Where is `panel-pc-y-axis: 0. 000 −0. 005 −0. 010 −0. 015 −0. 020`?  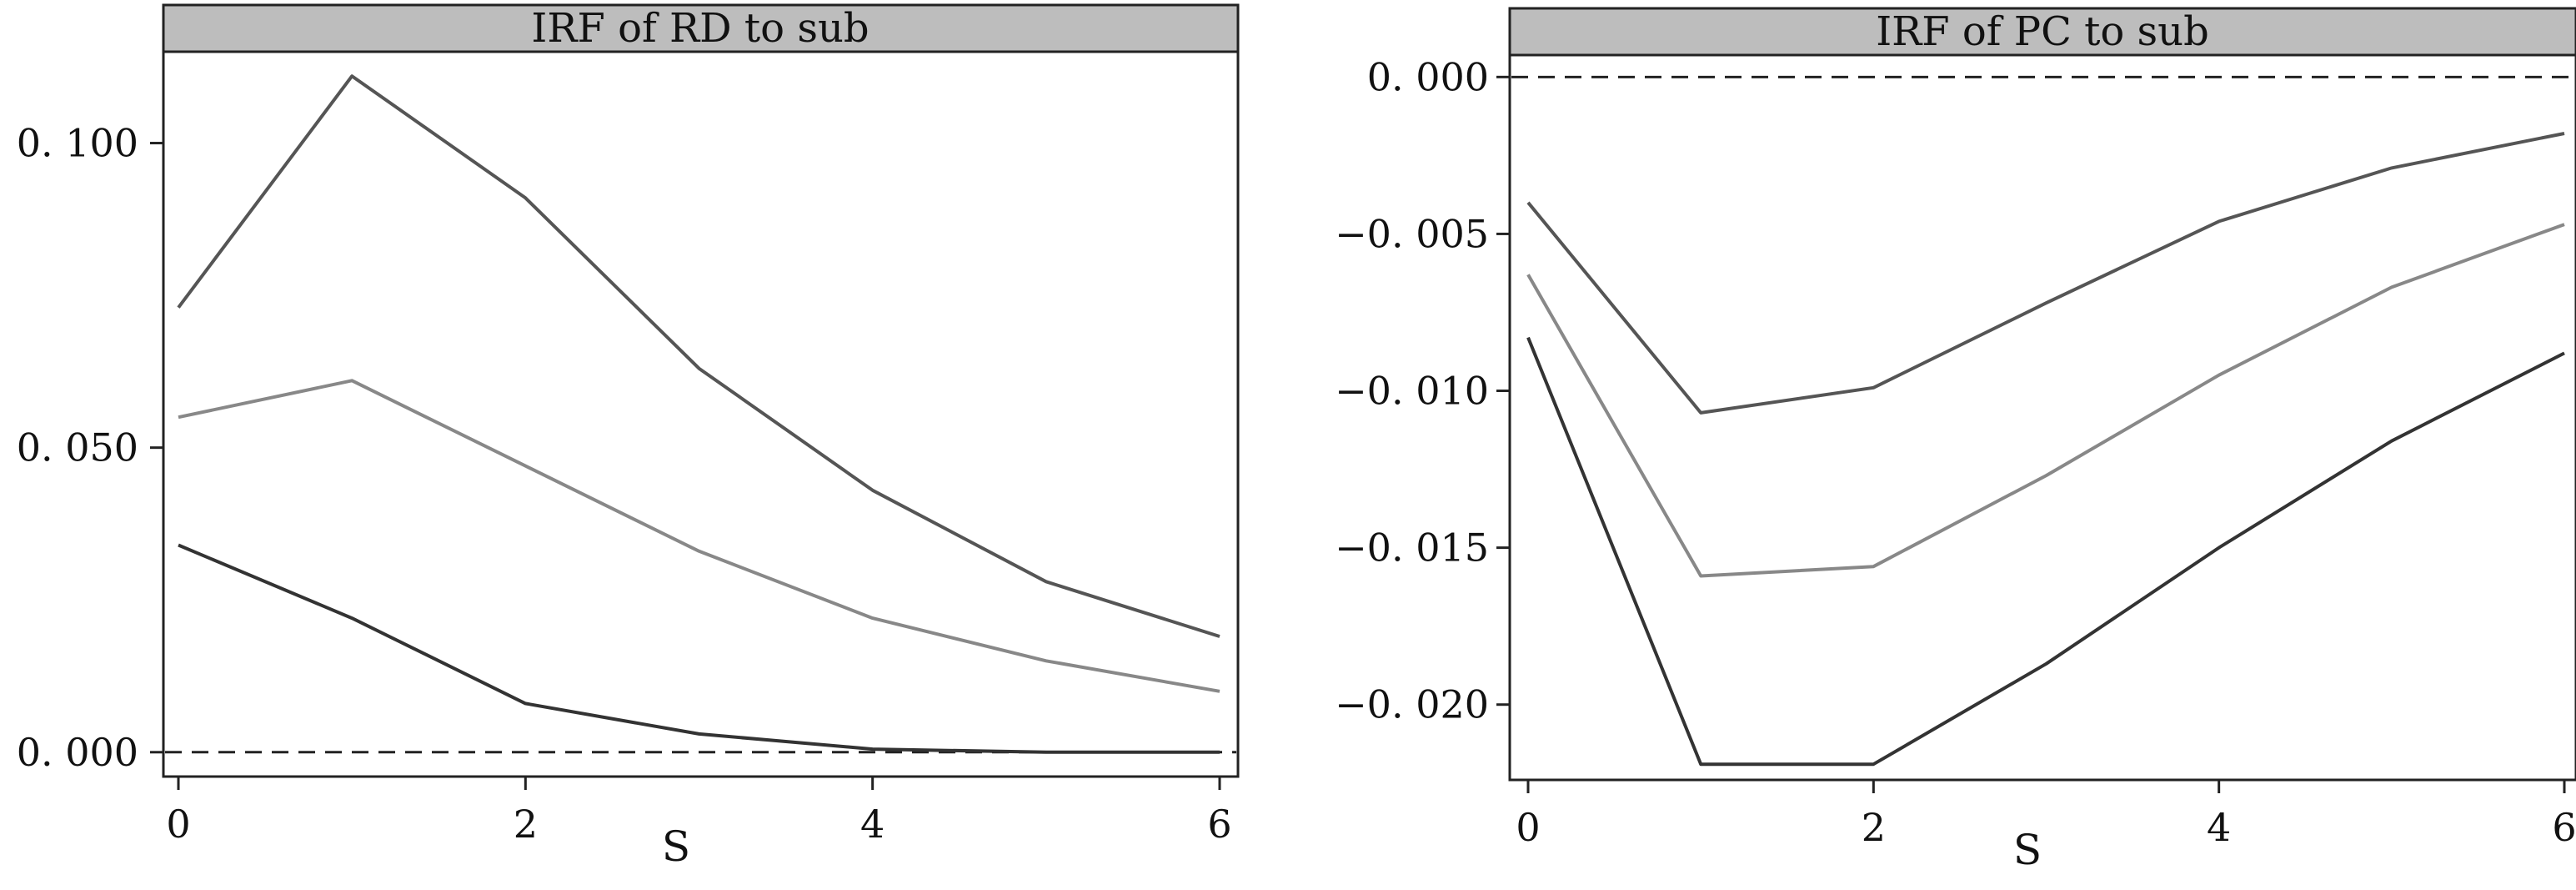
panel-pc-y-axis: 0. 000 −0. 005 −0. 010 −0. 015 −0. 020 is located at coordinates (1422, 391).